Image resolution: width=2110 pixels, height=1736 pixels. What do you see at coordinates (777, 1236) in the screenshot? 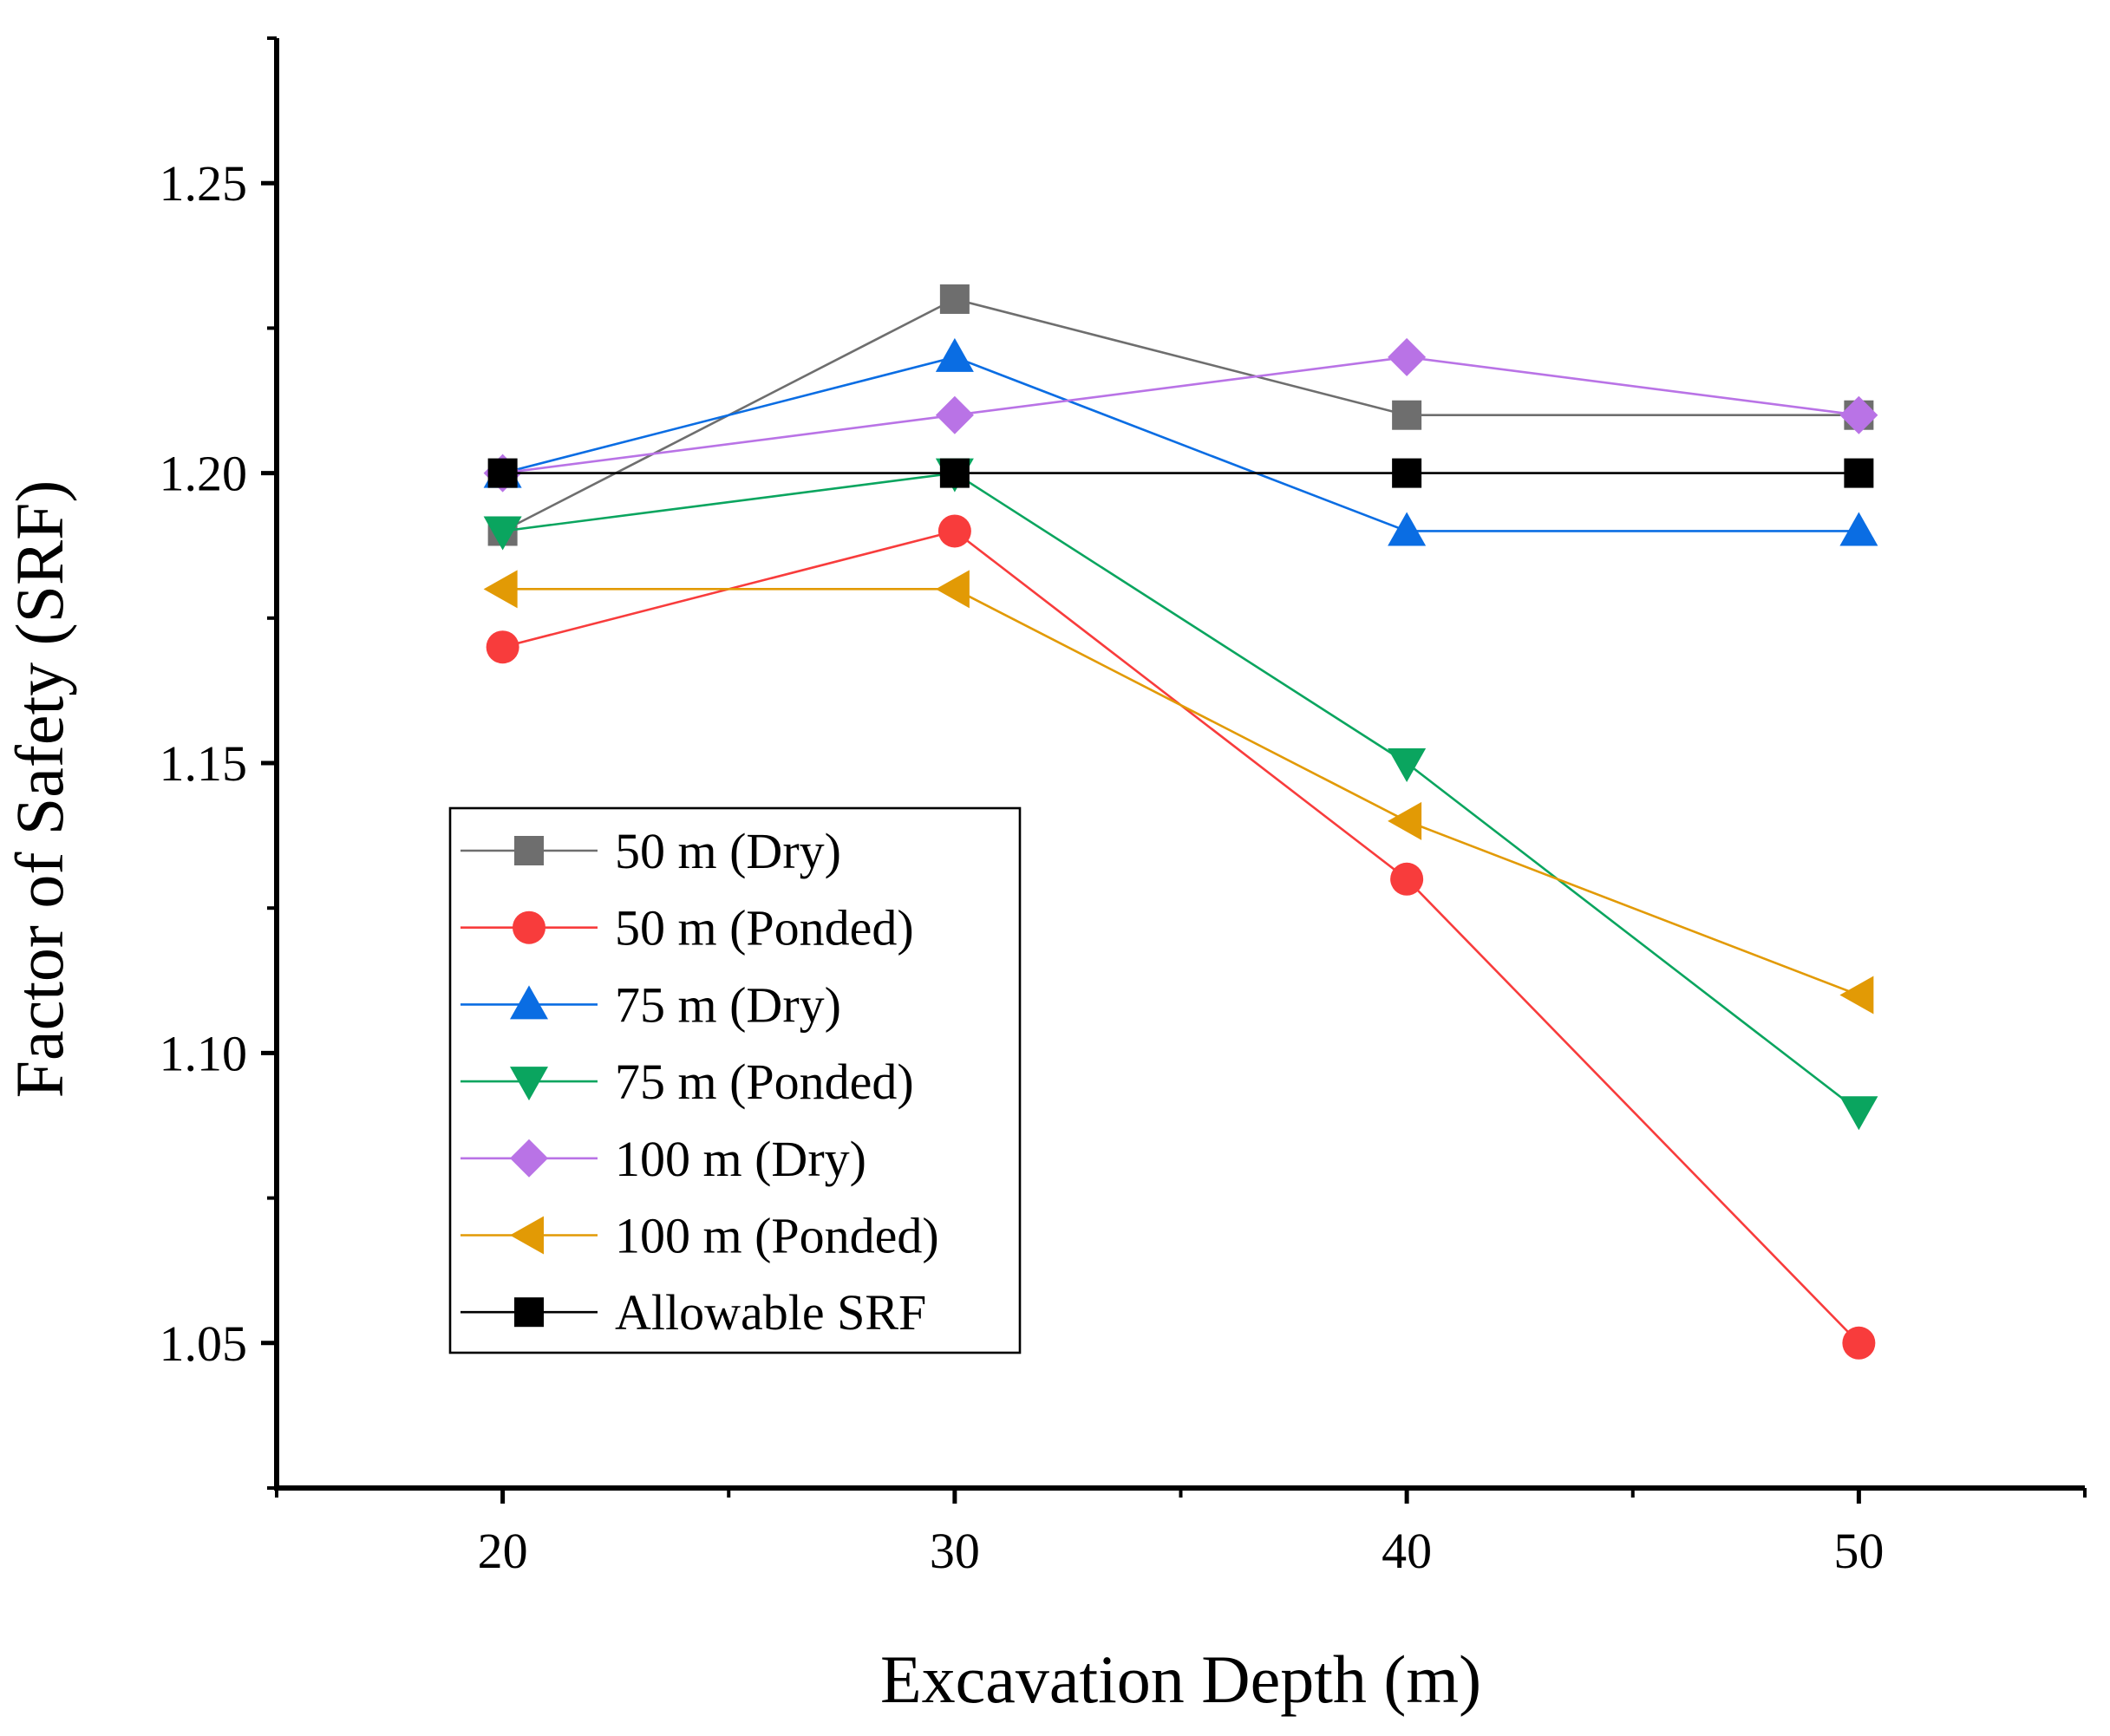
I see `legend-label: 100 m (Ponded)` at bounding box center [777, 1236].